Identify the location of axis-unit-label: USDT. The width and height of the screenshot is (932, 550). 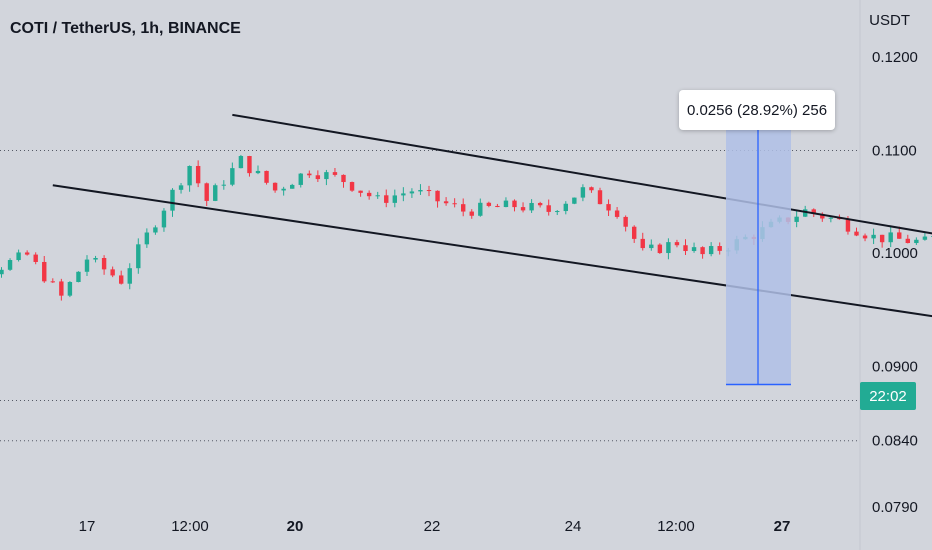
(889, 20).